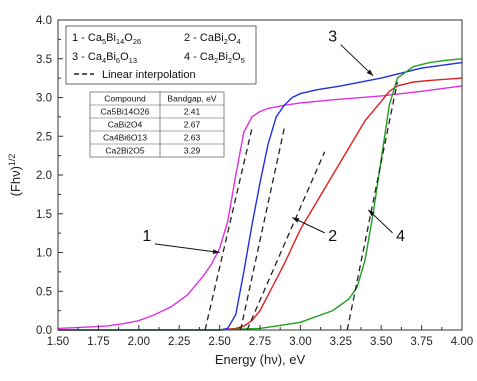 The height and width of the screenshot is (381, 477). Describe the element at coordinates (212, 39) in the screenshot. I see `legend-entry-2: 2 - CaBi2O4` at that location.